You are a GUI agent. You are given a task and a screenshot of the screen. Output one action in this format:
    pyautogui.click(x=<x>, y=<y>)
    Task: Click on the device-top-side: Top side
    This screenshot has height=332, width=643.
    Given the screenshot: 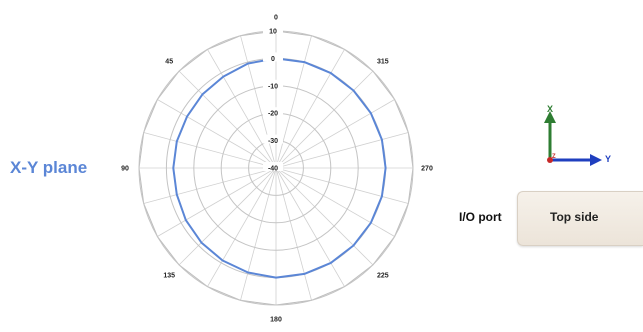 What is the action you would take?
    pyautogui.click(x=580, y=218)
    